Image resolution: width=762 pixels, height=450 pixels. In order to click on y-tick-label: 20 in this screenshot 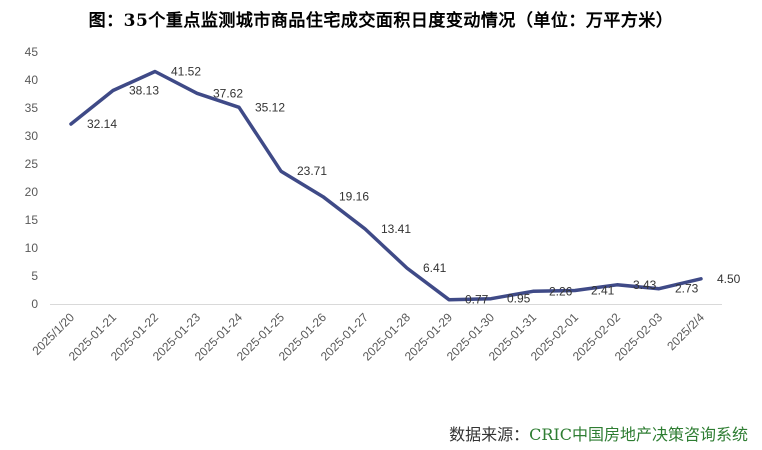, I will do `click(32, 192)`.